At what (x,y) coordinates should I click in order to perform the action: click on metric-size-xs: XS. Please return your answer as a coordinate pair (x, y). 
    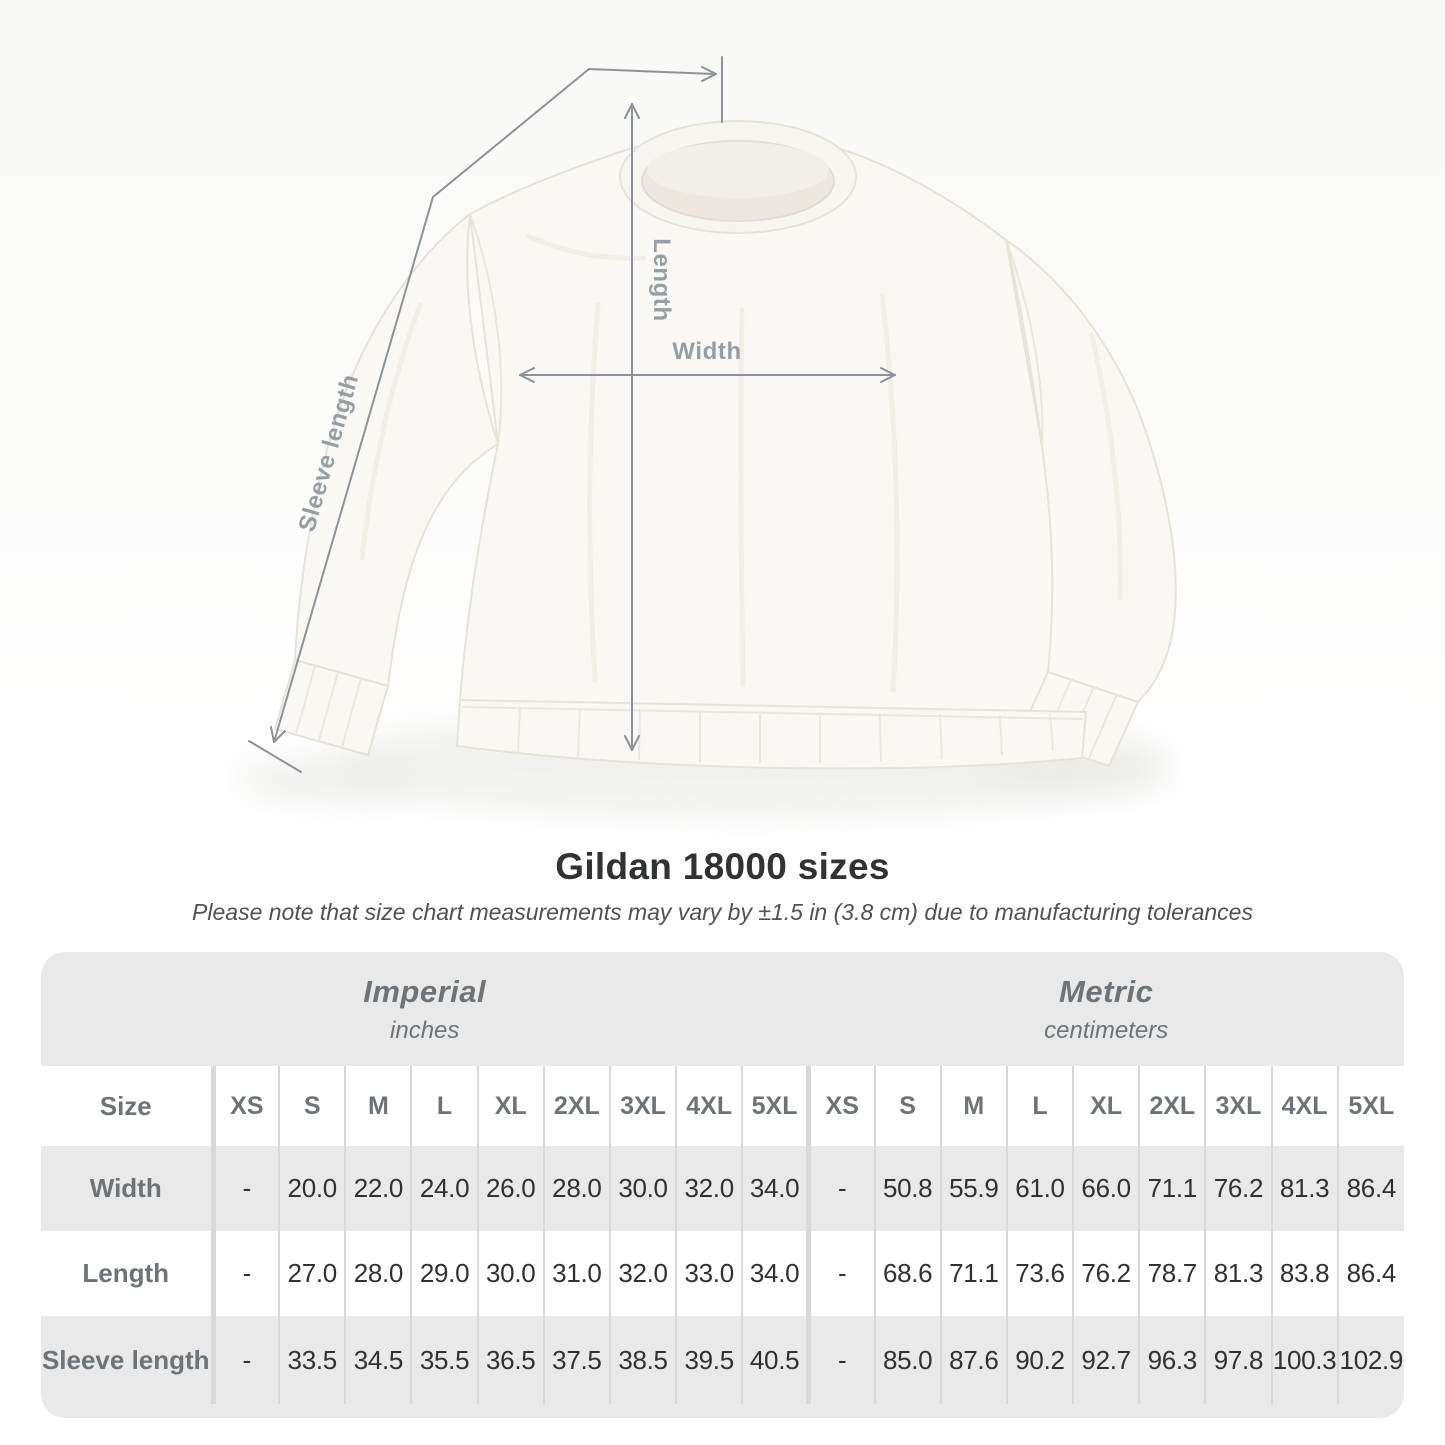
    Looking at the image, I should click on (840, 1106).